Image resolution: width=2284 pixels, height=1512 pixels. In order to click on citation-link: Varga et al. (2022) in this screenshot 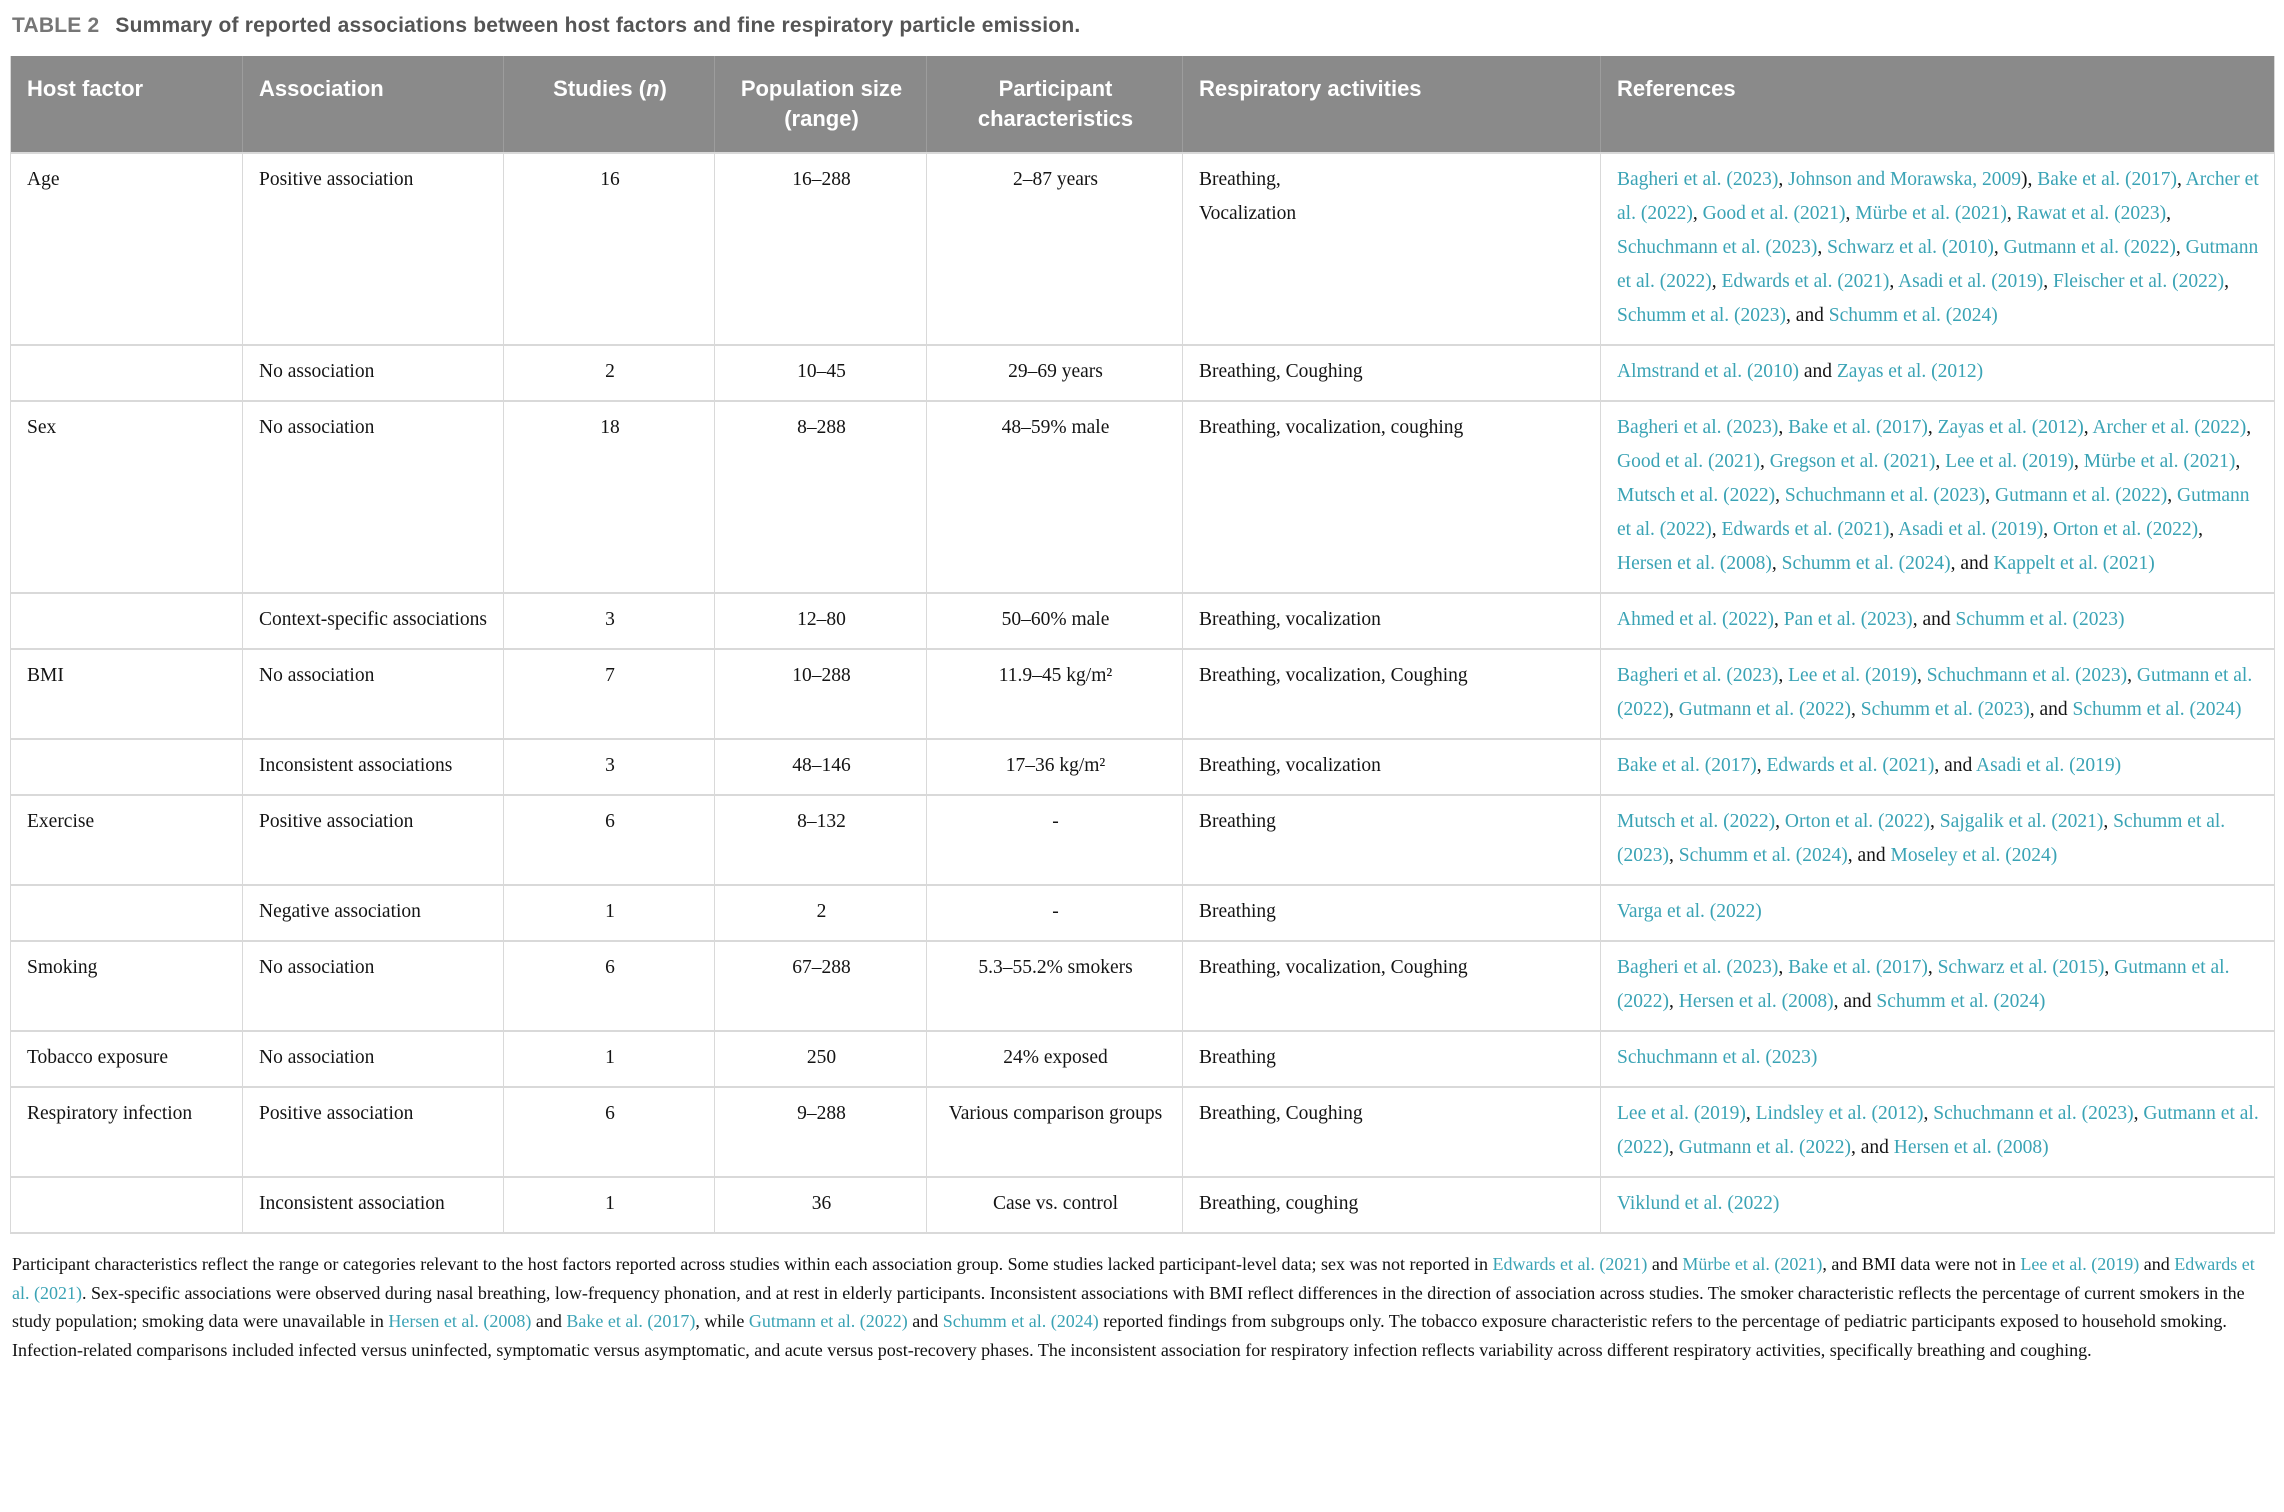, I will do `click(1689, 911)`.